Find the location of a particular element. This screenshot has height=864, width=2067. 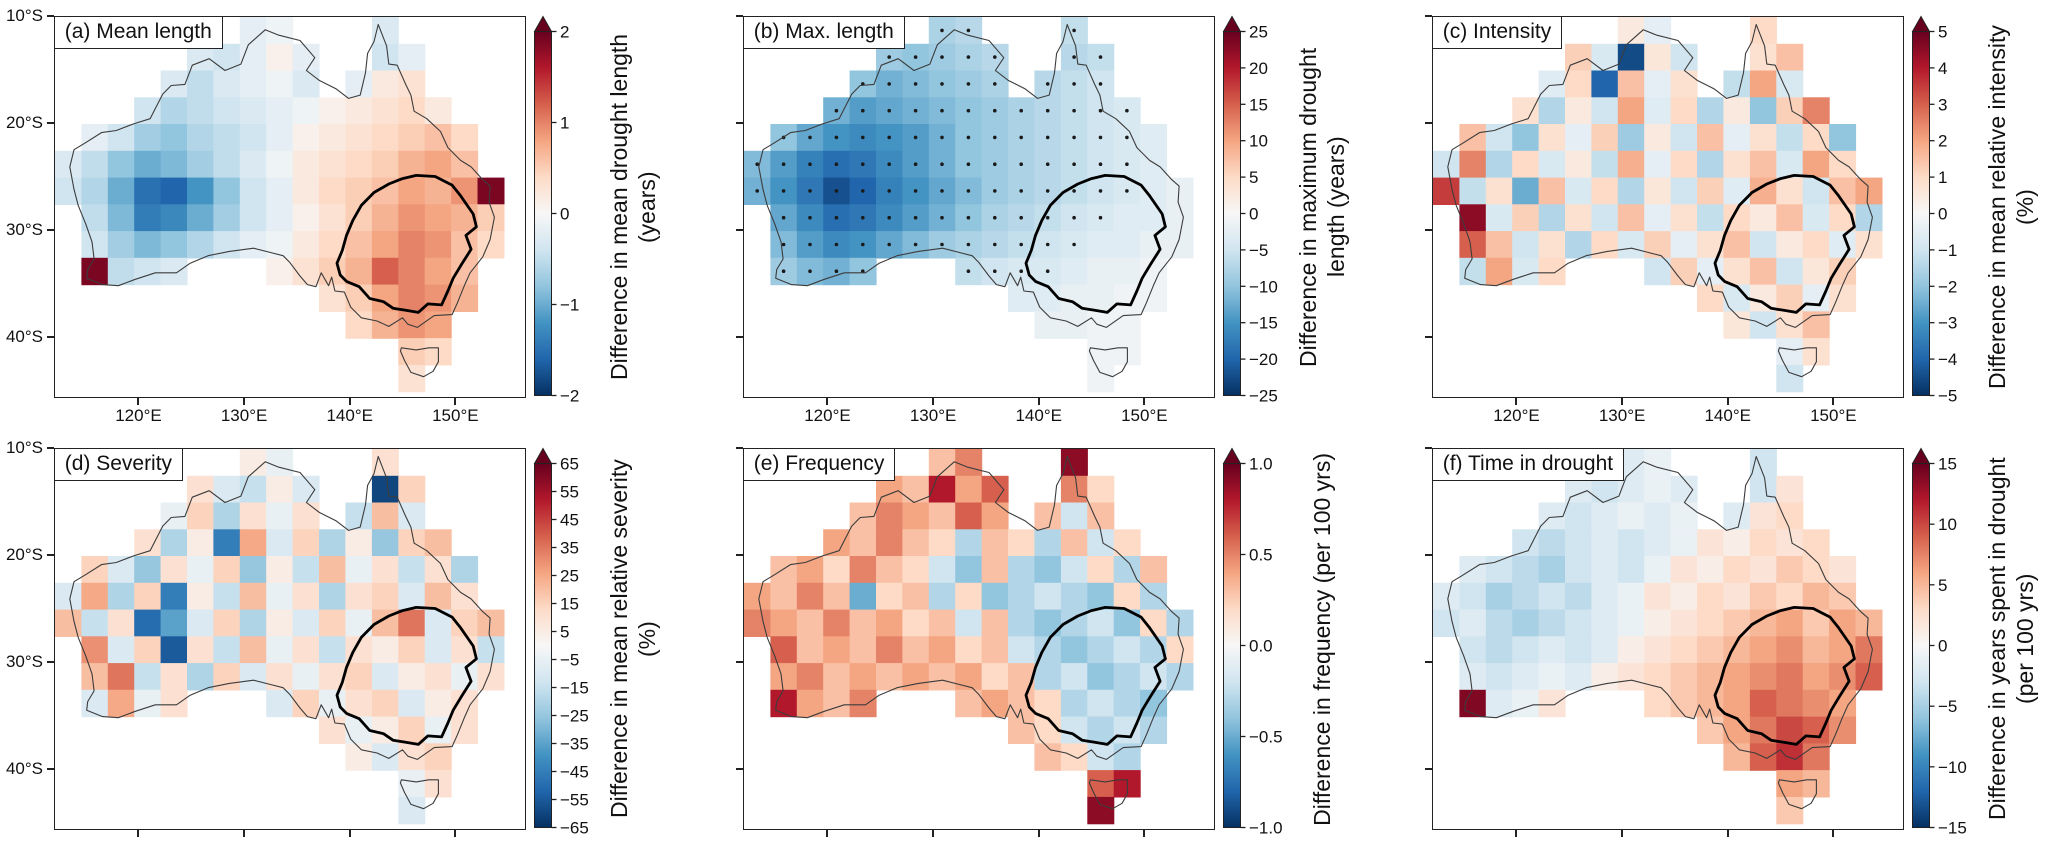

panel-title: (a) Mean length is located at coordinates (138, 32).